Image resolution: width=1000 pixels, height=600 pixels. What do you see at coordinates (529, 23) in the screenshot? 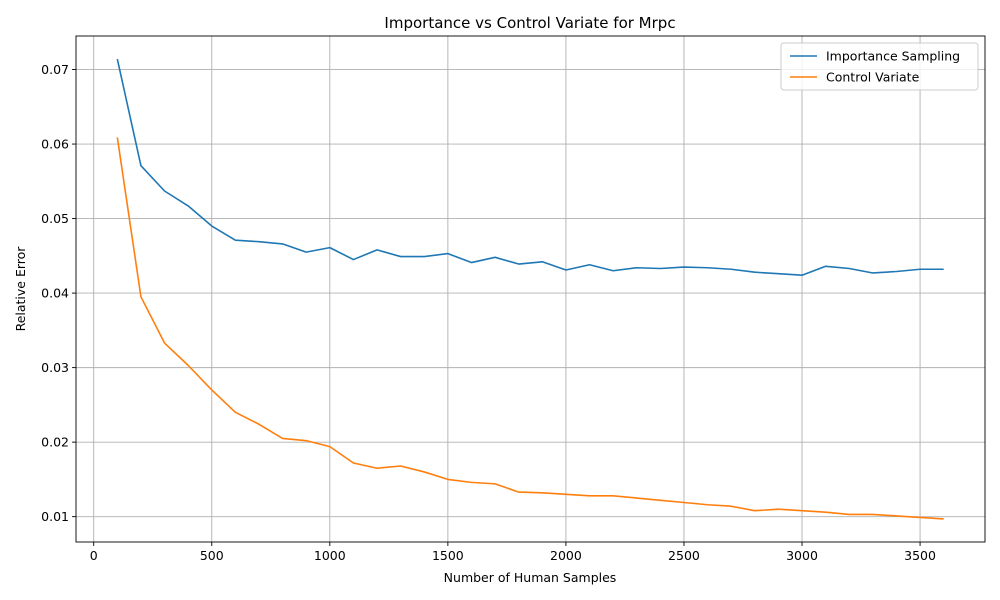
I see `chart-title: Importance vs Control Variate for Mrpc` at bounding box center [529, 23].